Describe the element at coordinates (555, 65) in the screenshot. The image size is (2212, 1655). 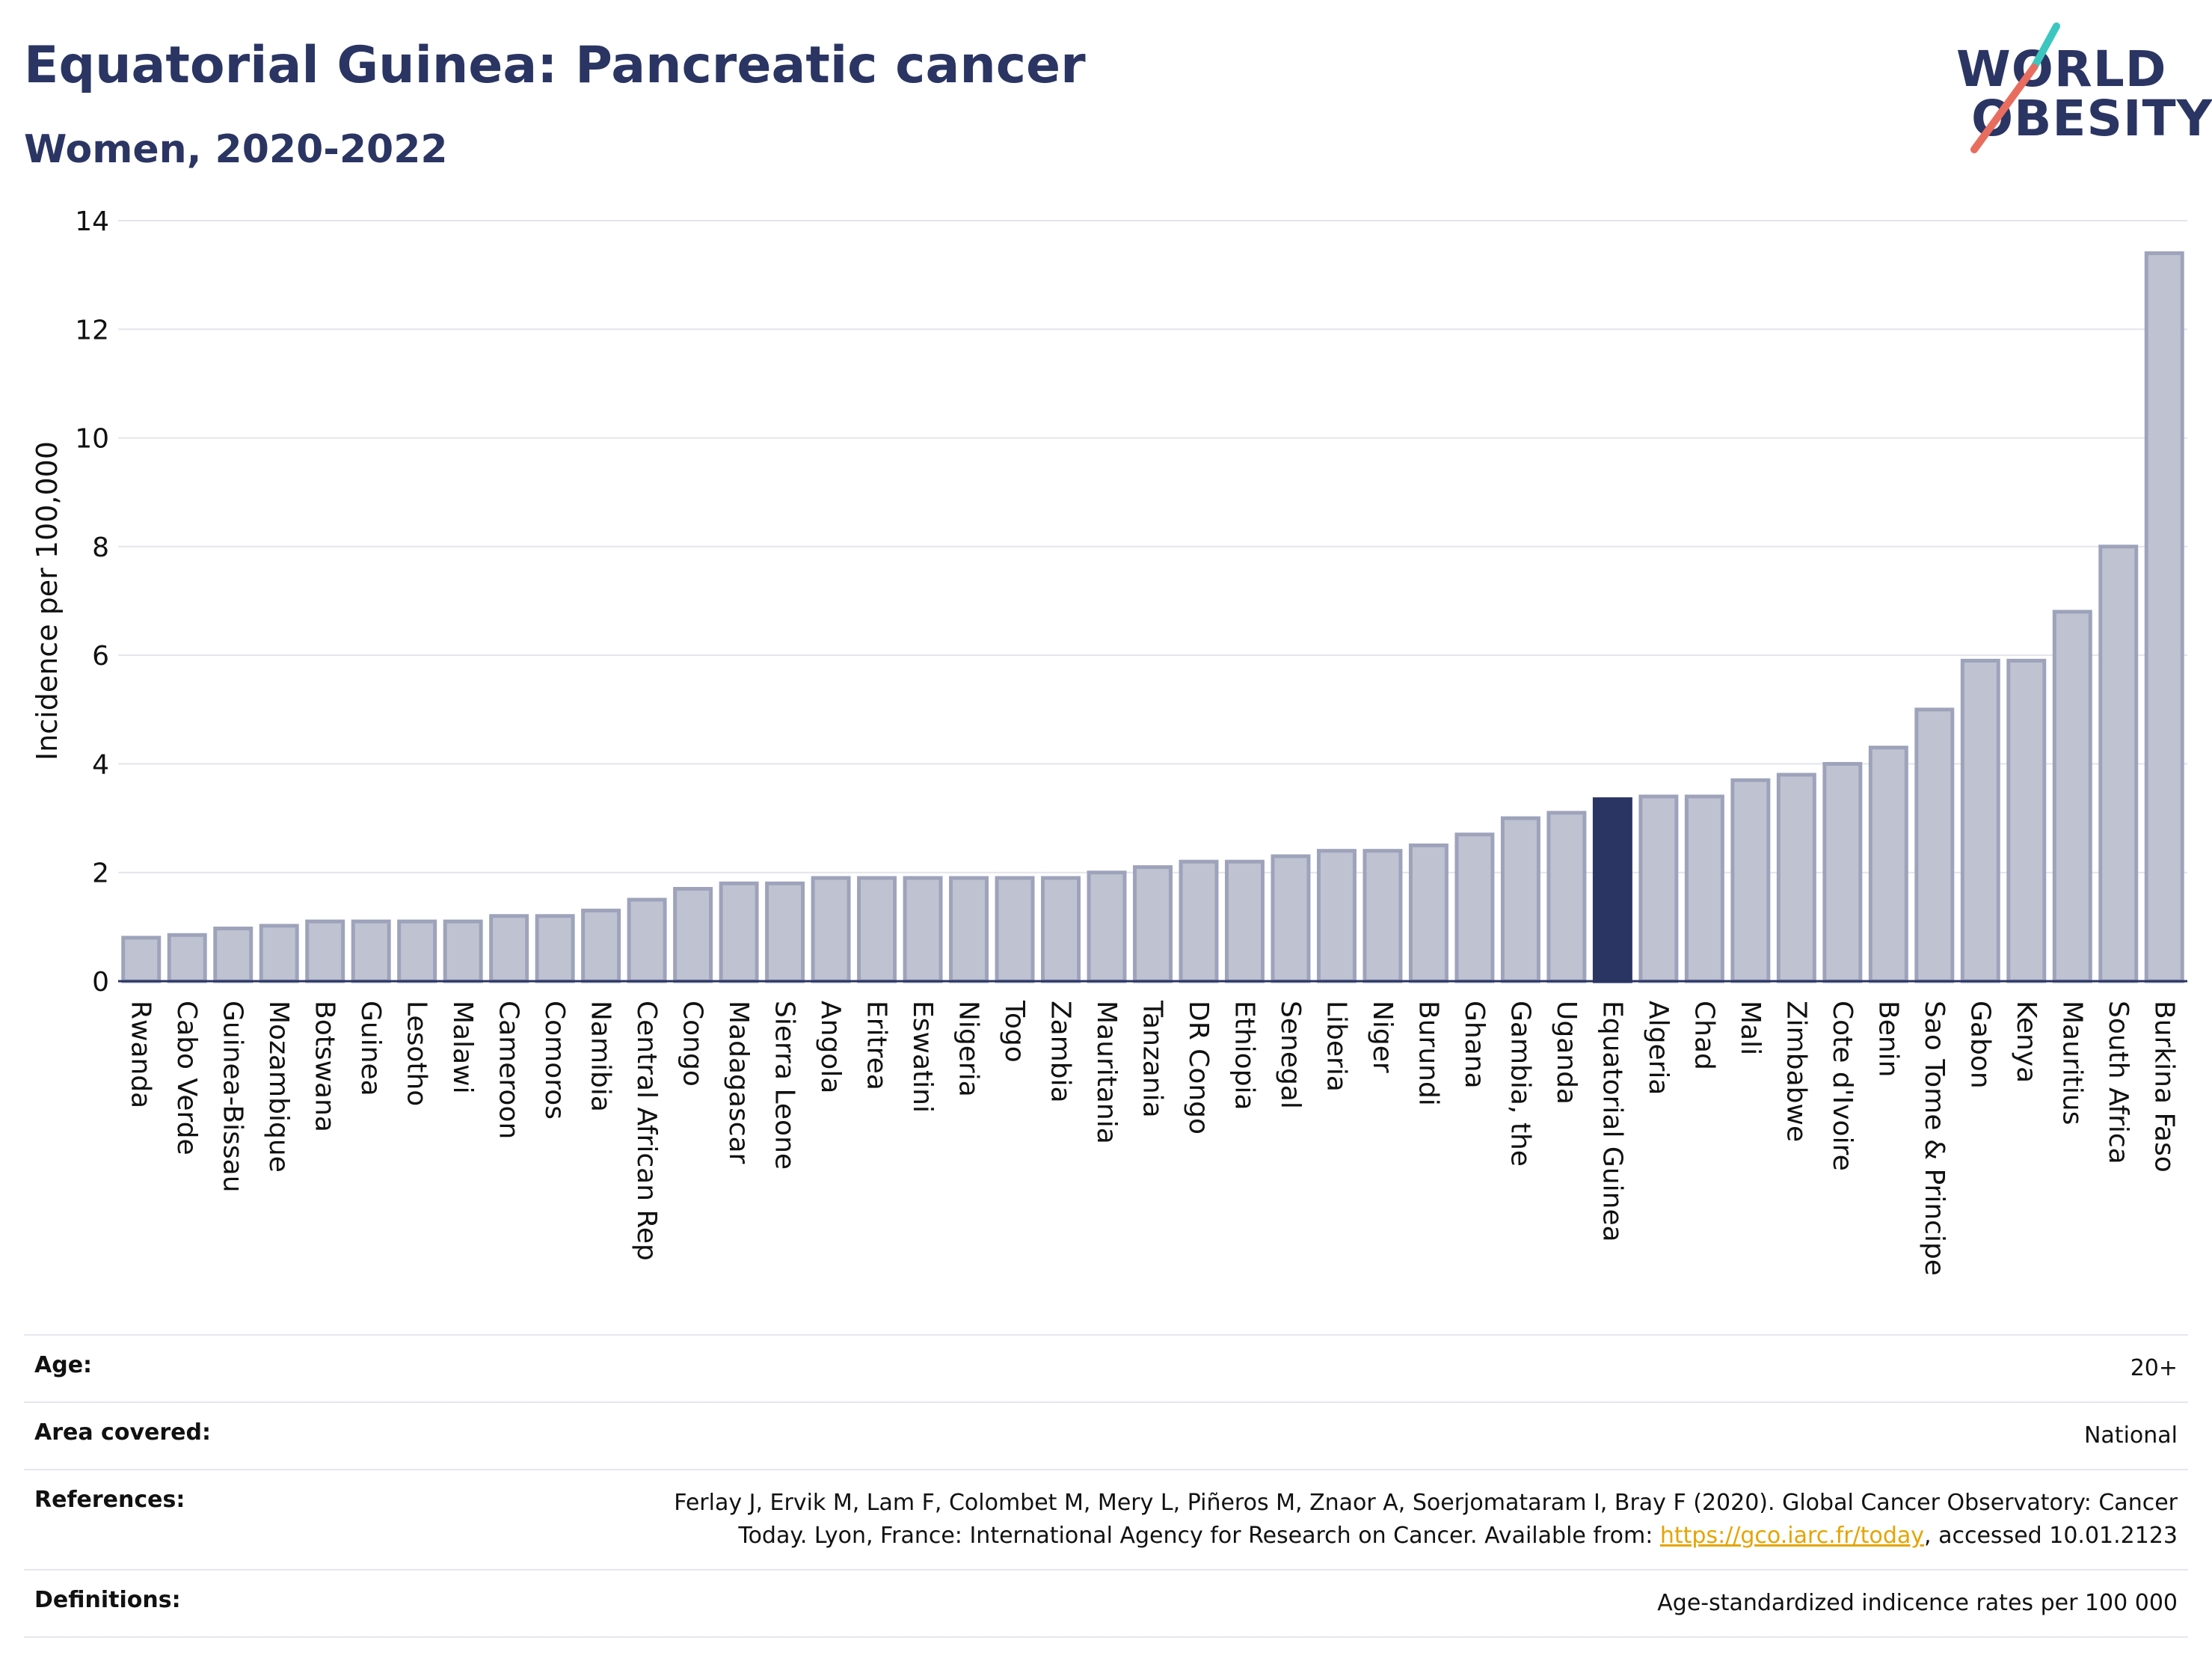
I see `chart-title: Equatorial Guinea: Pancreatic cancer` at that location.